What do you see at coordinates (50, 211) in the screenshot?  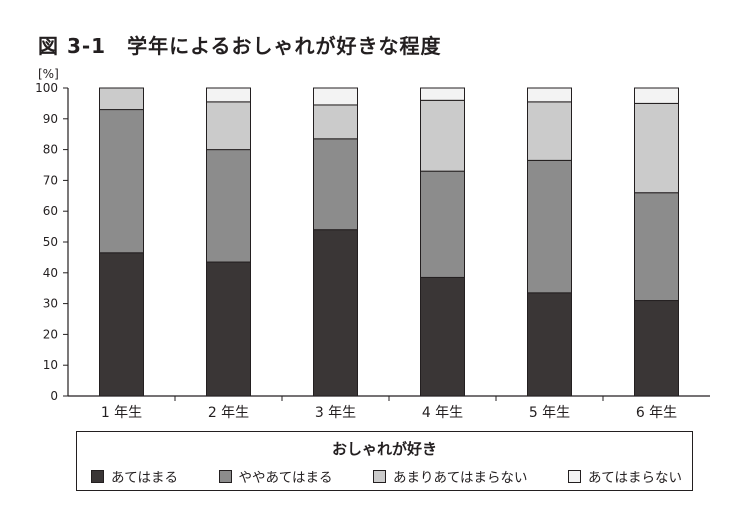 I see `y-tick-label: 60` at bounding box center [50, 211].